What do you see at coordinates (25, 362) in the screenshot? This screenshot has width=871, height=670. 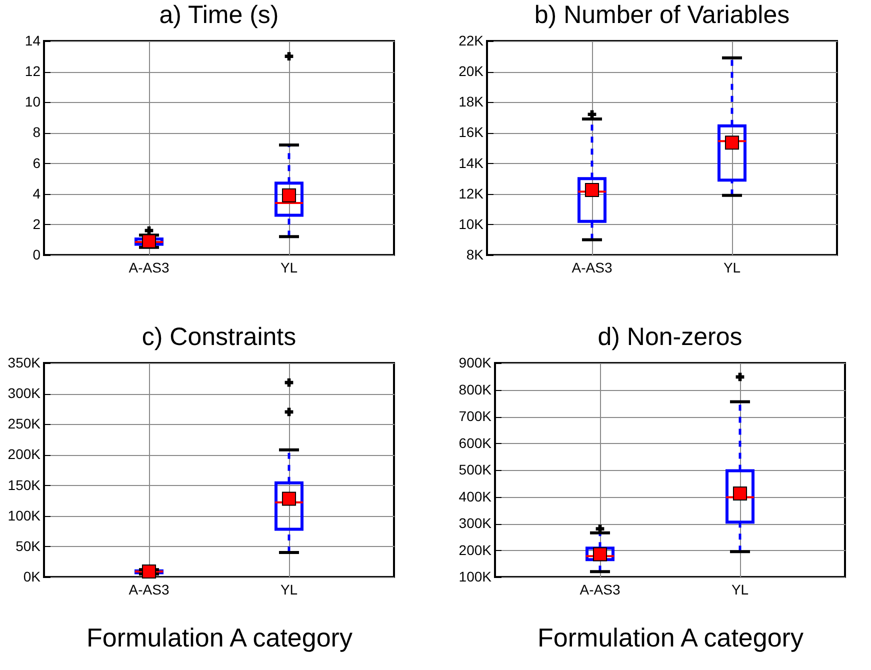 I see `y-tick-label: 350K` at bounding box center [25, 362].